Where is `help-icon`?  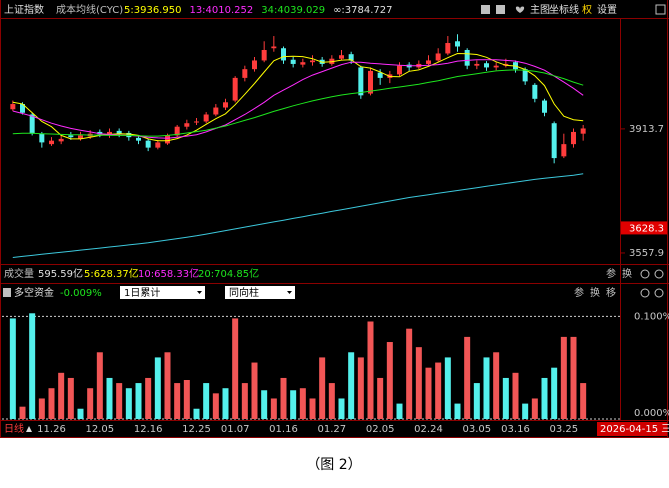 help-icon is located at coordinates (7, 292).